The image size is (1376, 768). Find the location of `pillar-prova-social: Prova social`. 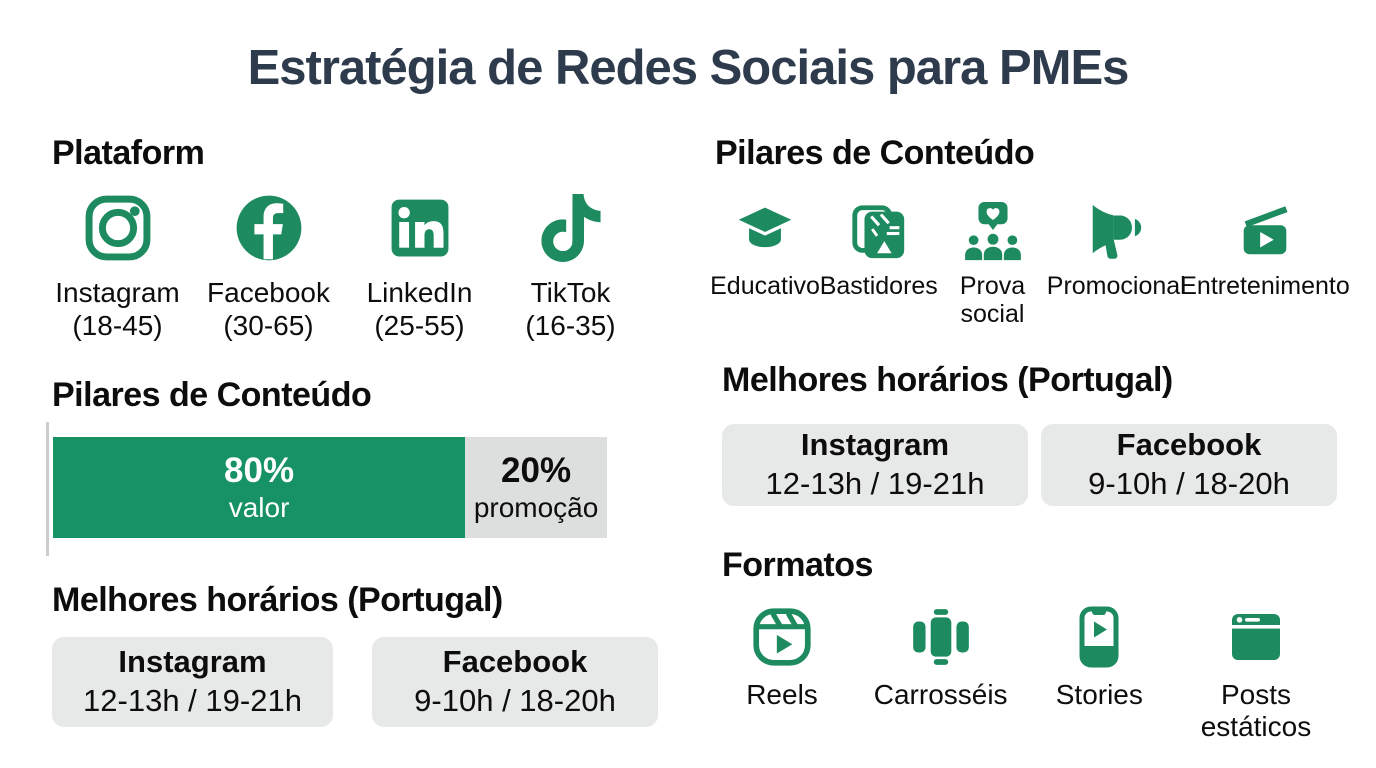

pillar-prova-social: Prova social is located at coordinates (993, 263).